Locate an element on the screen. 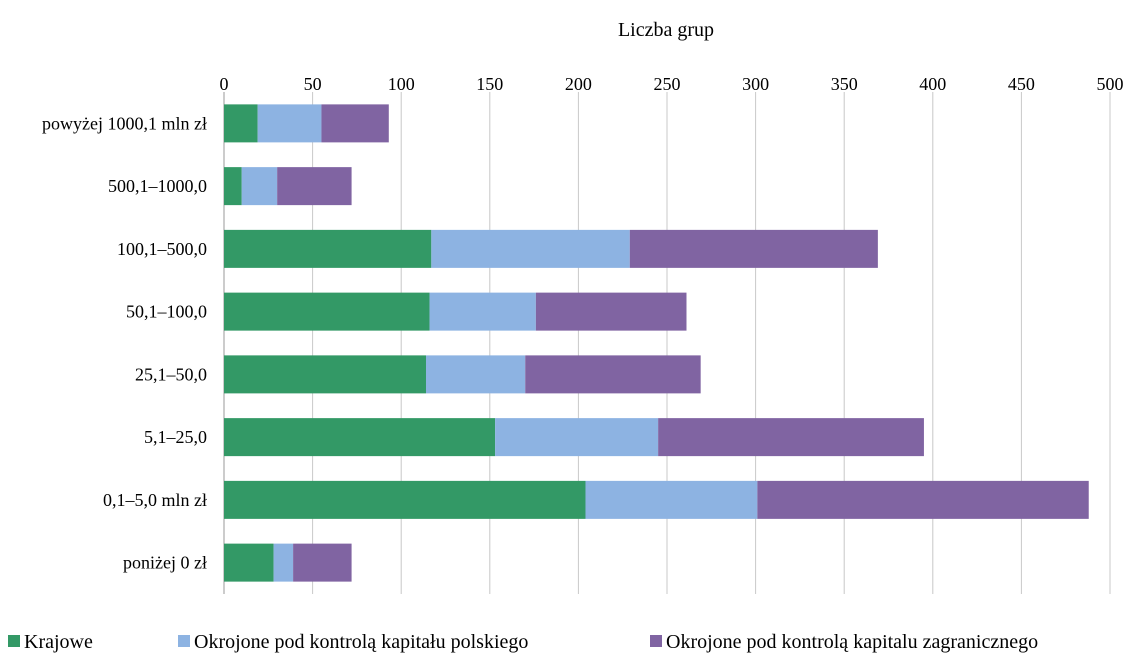 Image resolution: width=1129 pixels, height=659 pixels. x-tick-label: 350 is located at coordinates (844, 84).